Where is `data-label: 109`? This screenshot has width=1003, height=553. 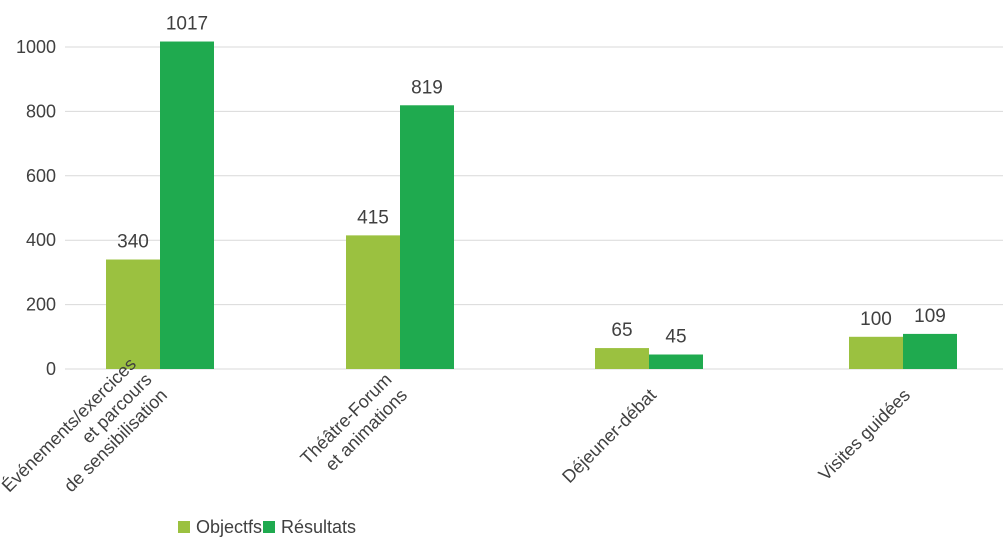 data-label: 109 is located at coordinates (930, 316).